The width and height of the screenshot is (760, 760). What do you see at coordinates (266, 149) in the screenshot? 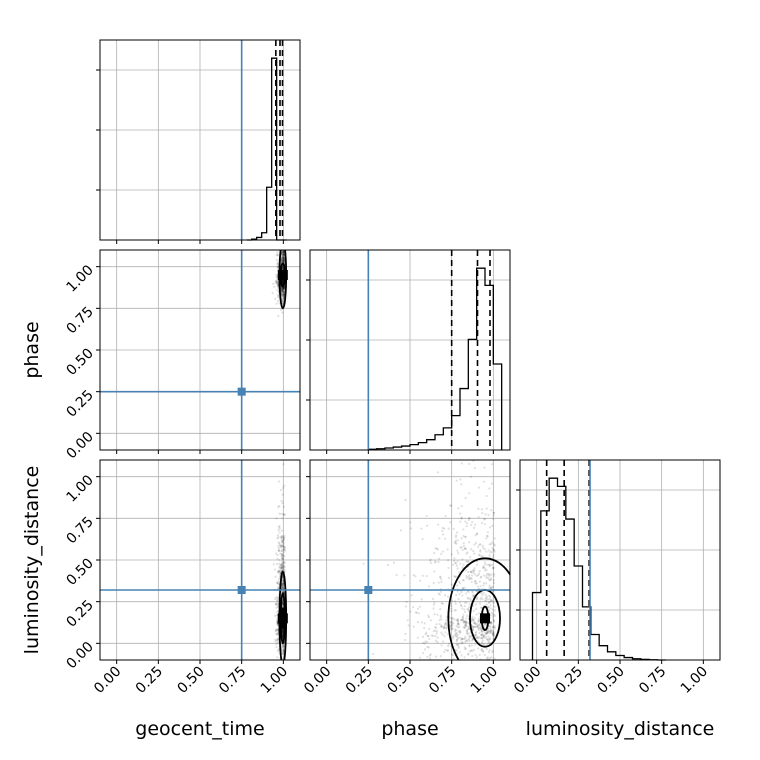
I see `histogram-step` at bounding box center [266, 149].